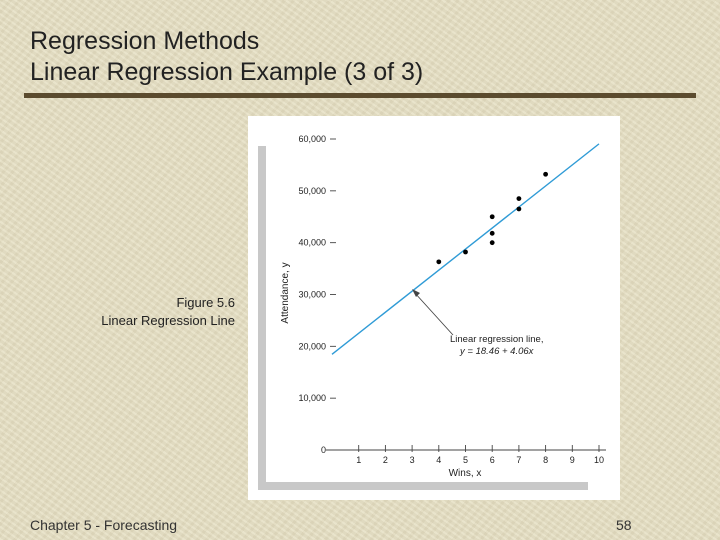  What do you see at coordinates (145, 41) in the screenshot?
I see `title-line-1: Regression Methods` at bounding box center [145, 41].